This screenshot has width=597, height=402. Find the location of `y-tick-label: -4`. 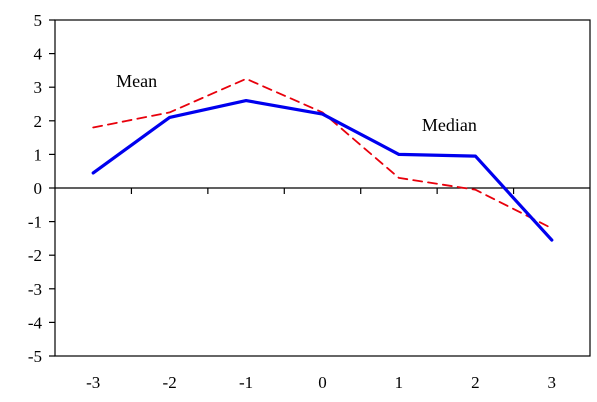

y-tick-label: -4 is located at coordinates (35, 322).